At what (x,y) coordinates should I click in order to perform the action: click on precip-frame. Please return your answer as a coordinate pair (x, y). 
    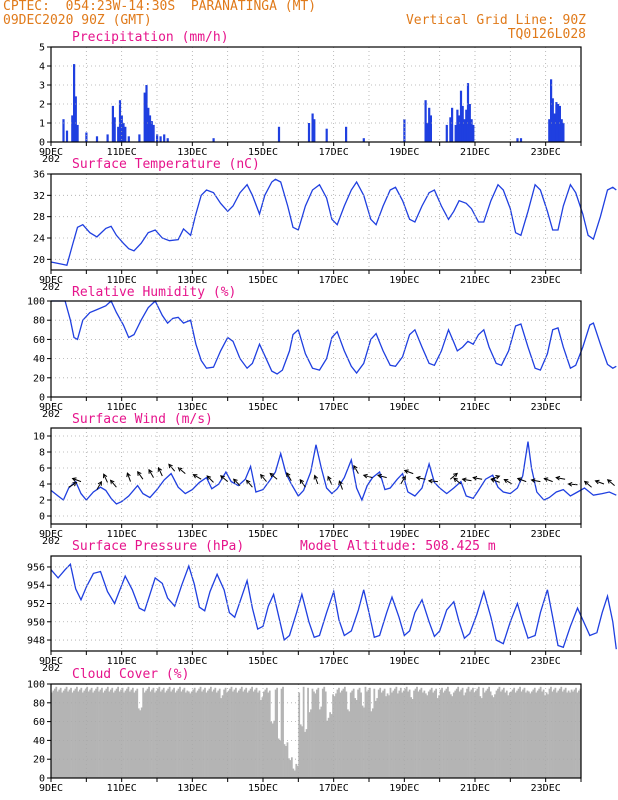
    Looking at the image, I should click on (316, 94).